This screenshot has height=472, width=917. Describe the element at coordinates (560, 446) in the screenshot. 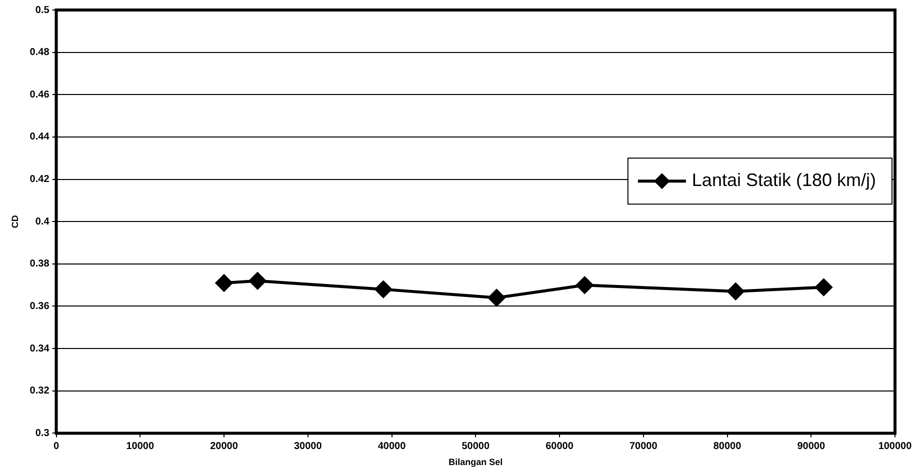

I see `x-tick-label: 60000` at that location.